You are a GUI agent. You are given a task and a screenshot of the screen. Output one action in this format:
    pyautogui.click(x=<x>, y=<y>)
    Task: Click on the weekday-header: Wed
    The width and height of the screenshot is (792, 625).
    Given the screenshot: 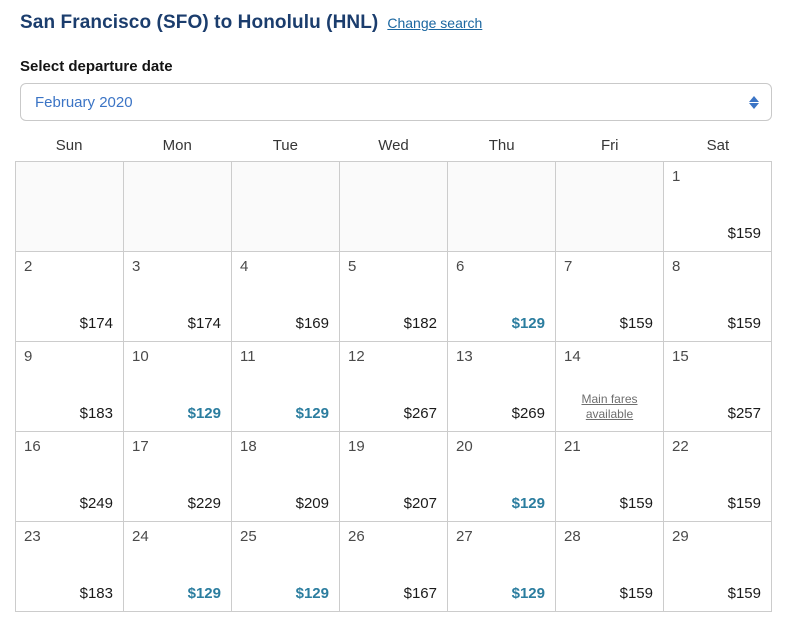 What is the action you would take?
    pyautogui.click(x=393, y=145)
    